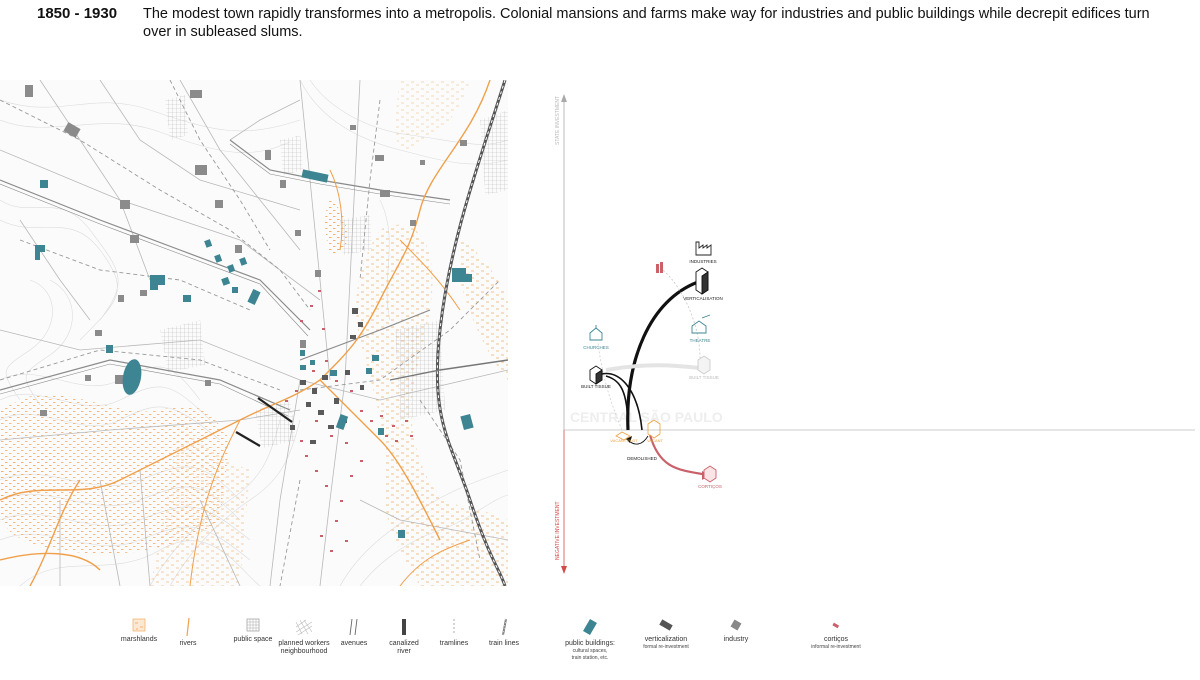 The image size is (1200, 680). What do you see at coordinates (666, 634) in the screenshot?
I see `legend-item-verticalization: verticalization formal re-investment` at bounding box center [666, 634].